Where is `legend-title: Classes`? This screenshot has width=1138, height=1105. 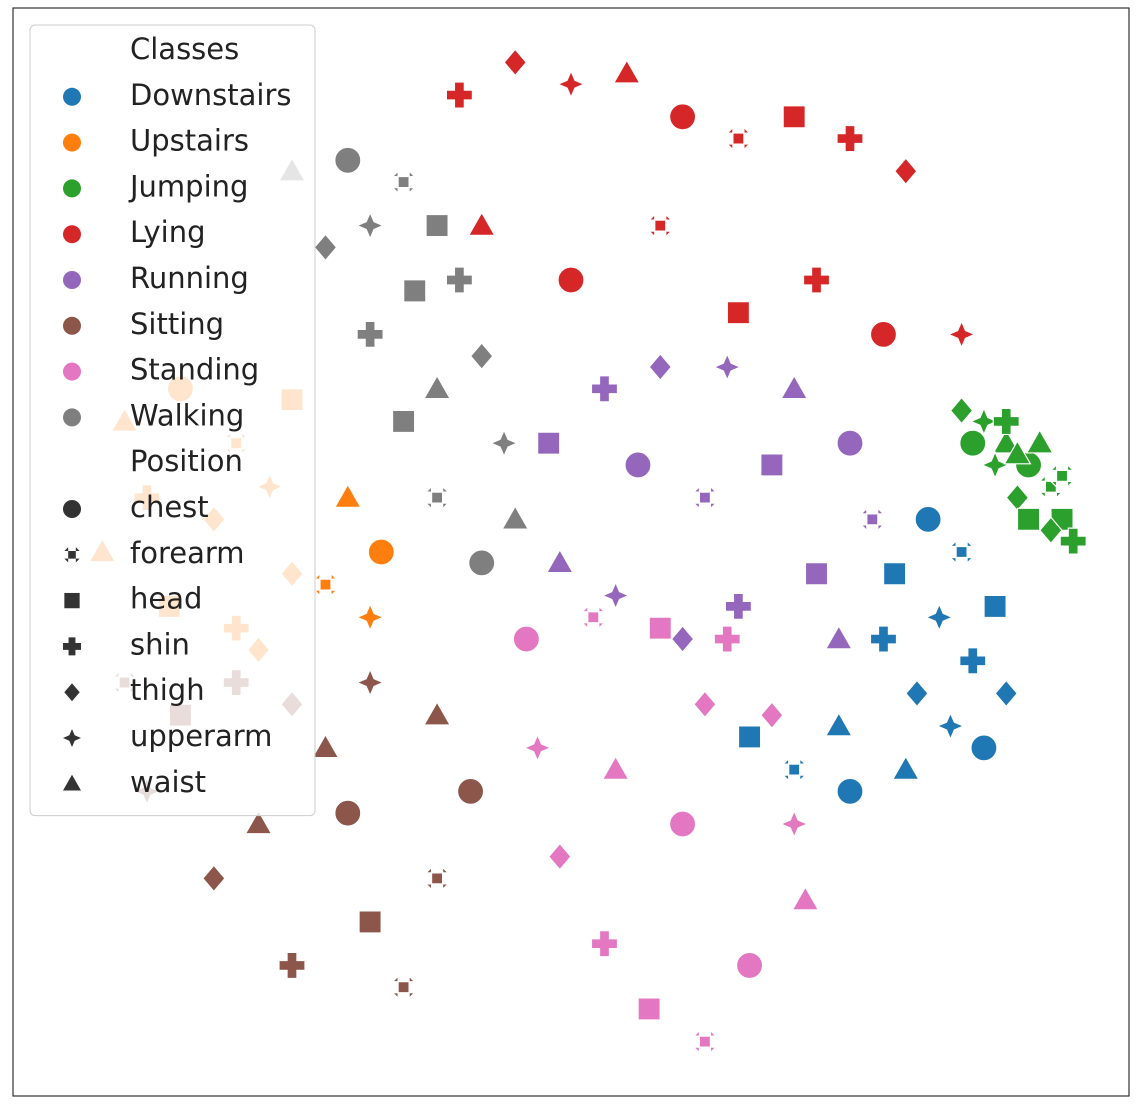 legend-title: Classes is located at coordinates (184, 49).